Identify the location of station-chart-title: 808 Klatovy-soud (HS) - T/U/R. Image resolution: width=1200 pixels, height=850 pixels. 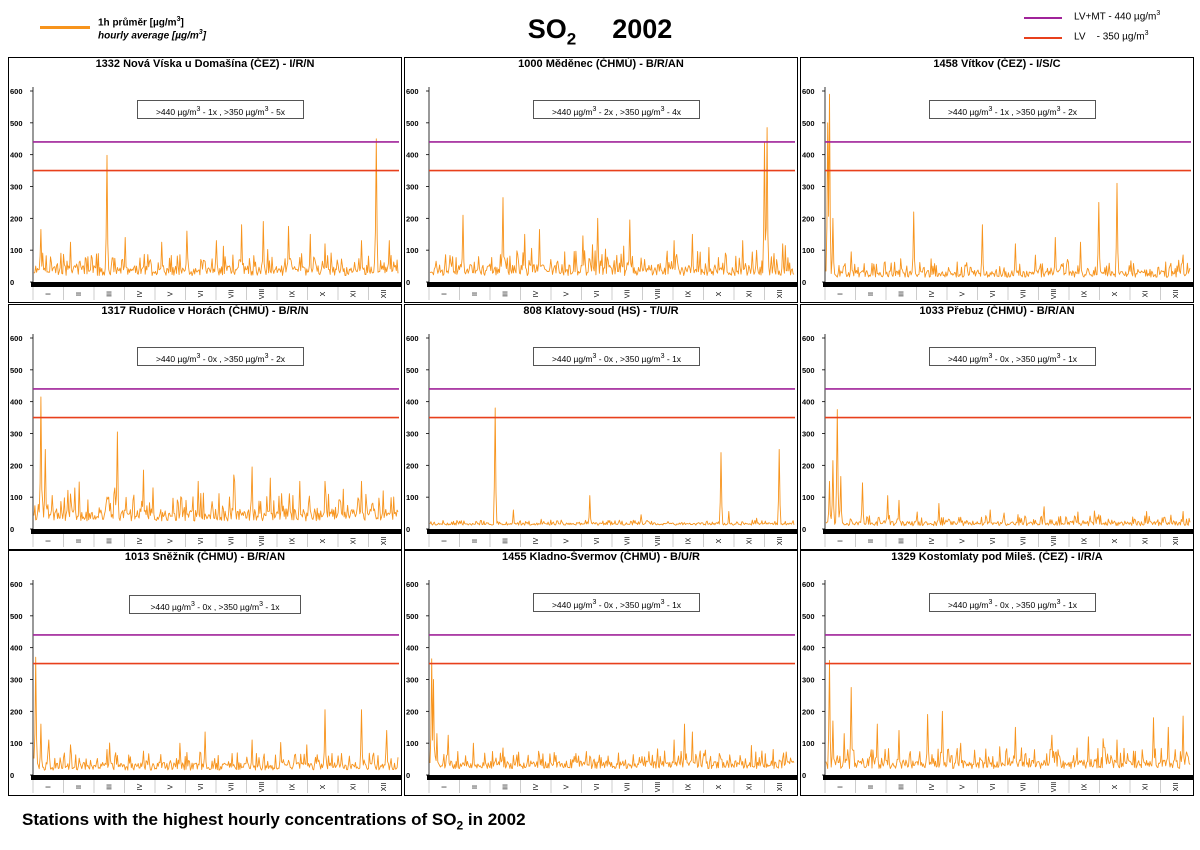
(601, 311).